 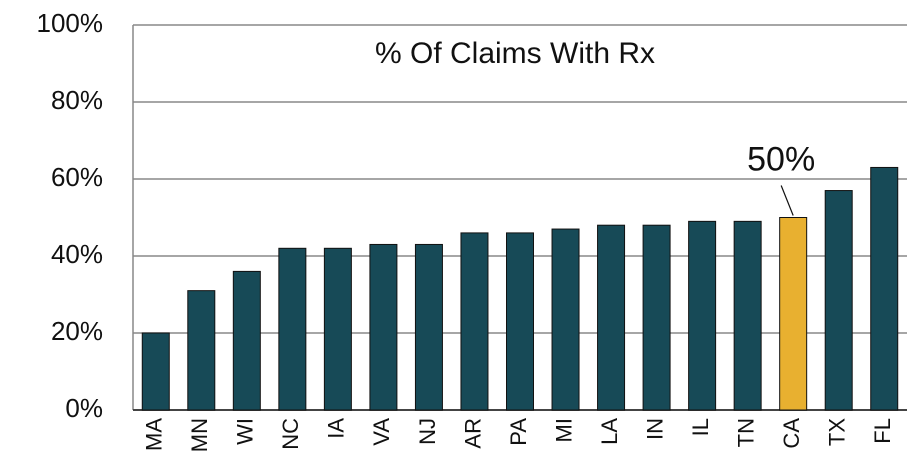 What do you see at coordinates (245, 431) in the screenshot?
I see `x-tick-label: WI` at bounding box center [245, 431].